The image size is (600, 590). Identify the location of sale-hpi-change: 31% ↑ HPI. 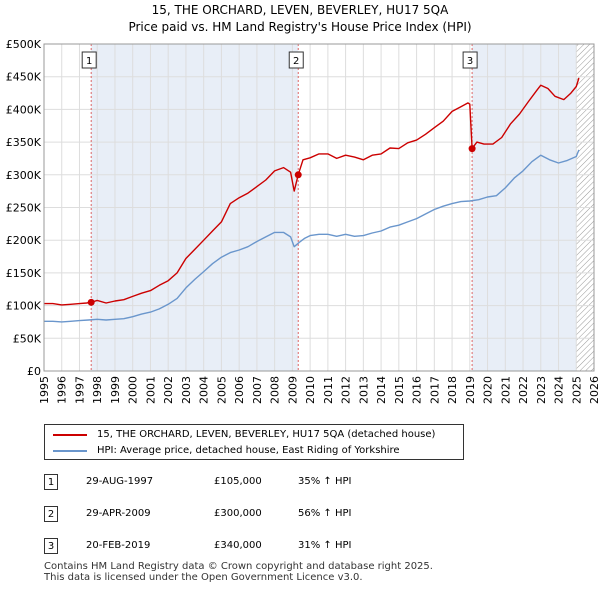
(325, 545).